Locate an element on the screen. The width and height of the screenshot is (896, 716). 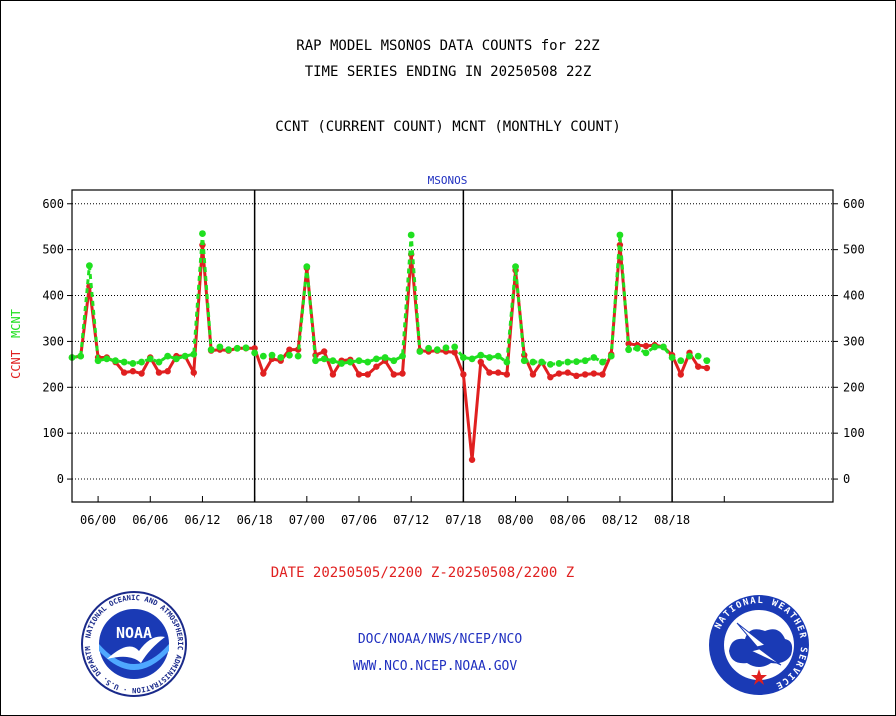
y-axis-label-mcnt: MCNT is located at coordinates (16, 323).